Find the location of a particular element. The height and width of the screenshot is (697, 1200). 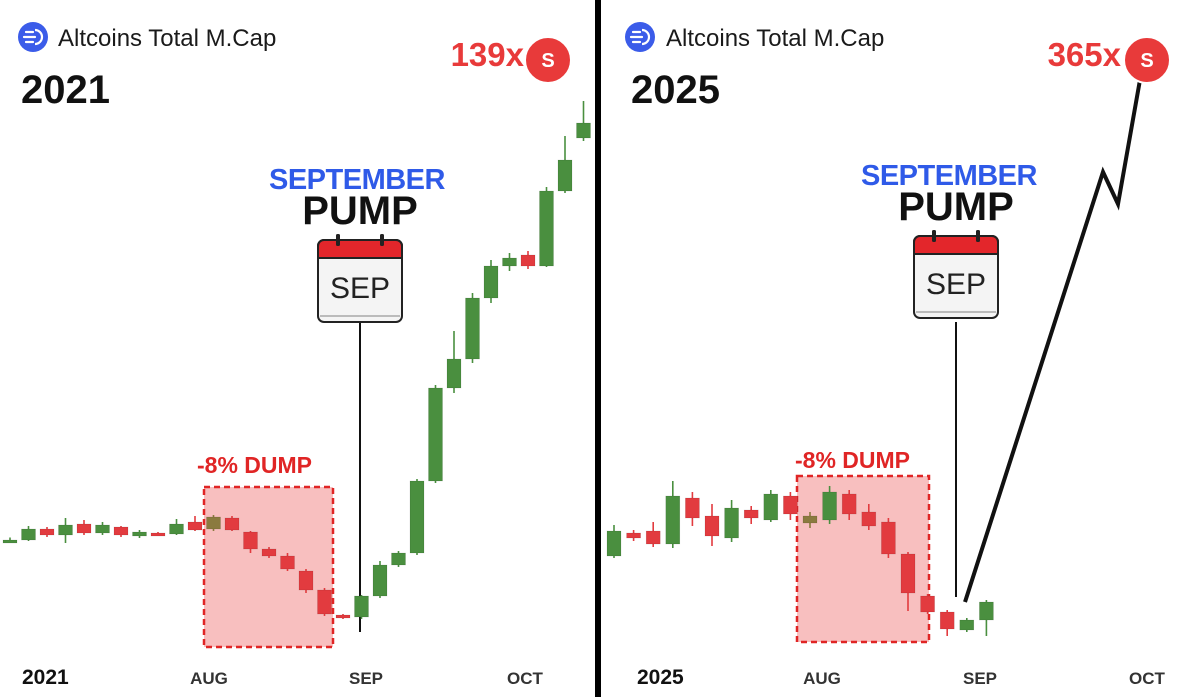

chart-title: Altcoins Total M.Cap is located at coordinates (167, 38).